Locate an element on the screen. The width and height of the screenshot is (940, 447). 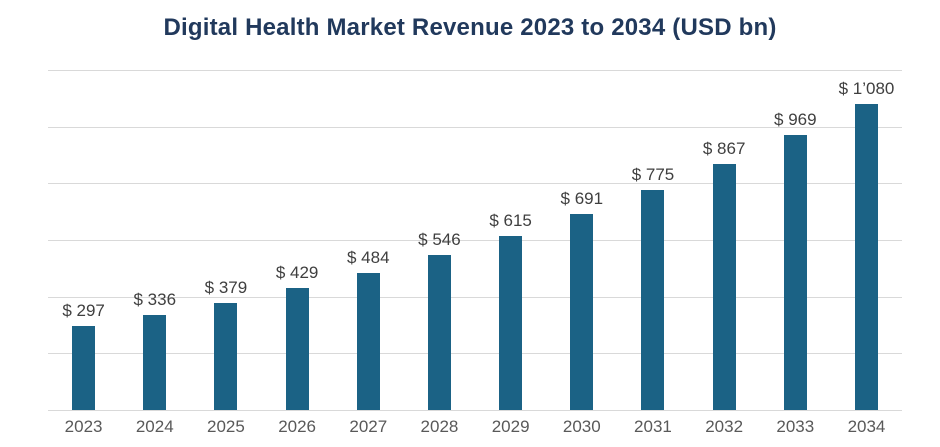
x-axis-label: 2024 is located at coordinates (154, 426).